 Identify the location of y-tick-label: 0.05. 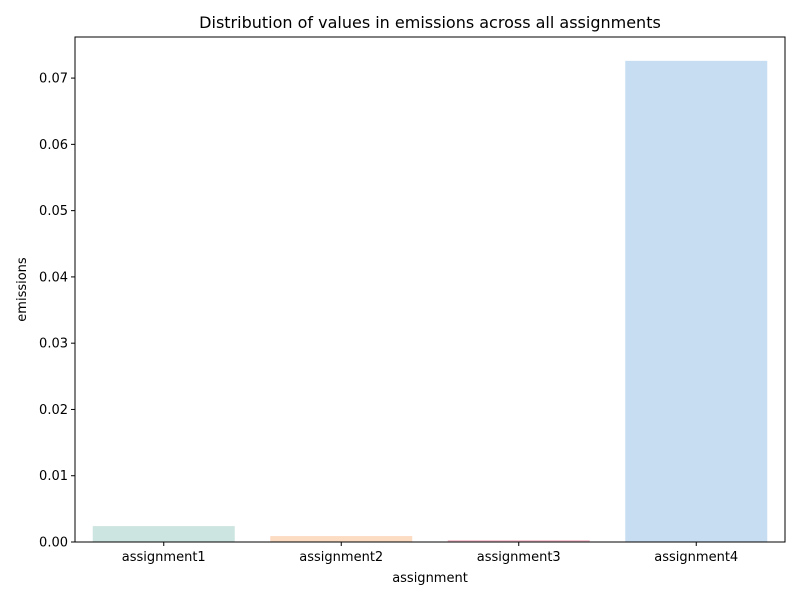
(53, 211).